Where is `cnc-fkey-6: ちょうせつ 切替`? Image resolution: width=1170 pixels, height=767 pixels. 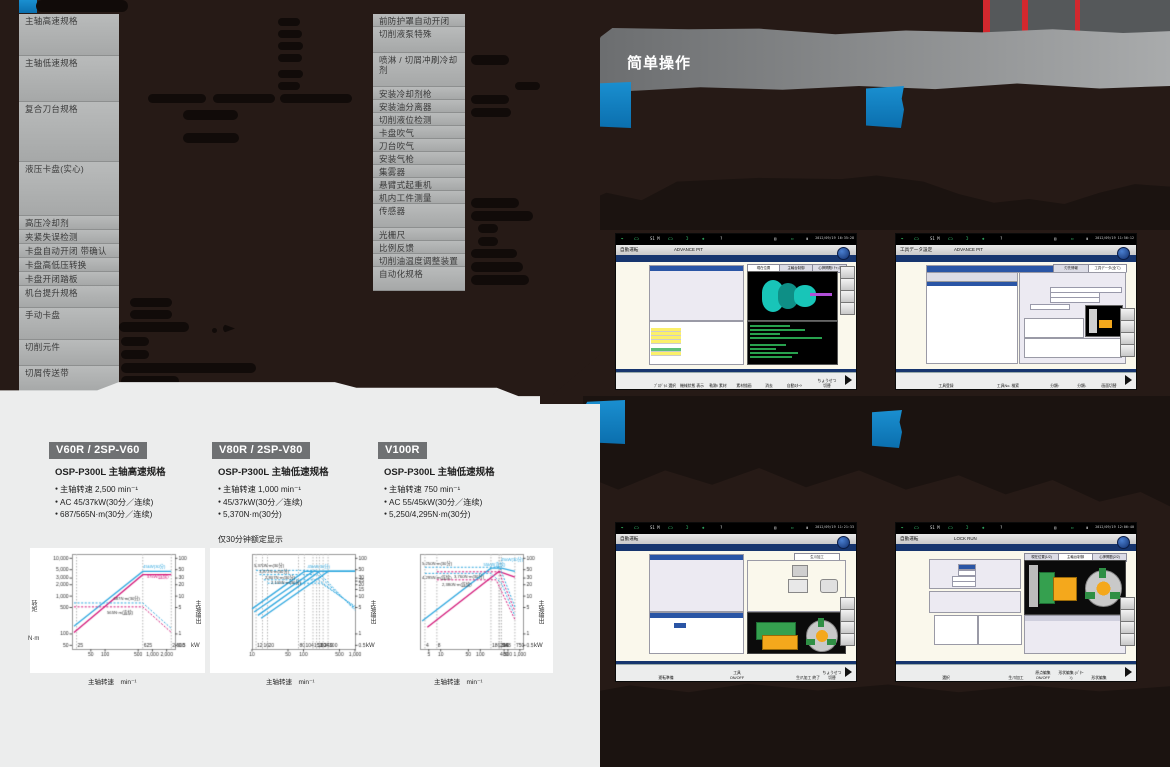 cnc-fkey-6: ちょうせつ 切替 is located at coordinates (827, 383).